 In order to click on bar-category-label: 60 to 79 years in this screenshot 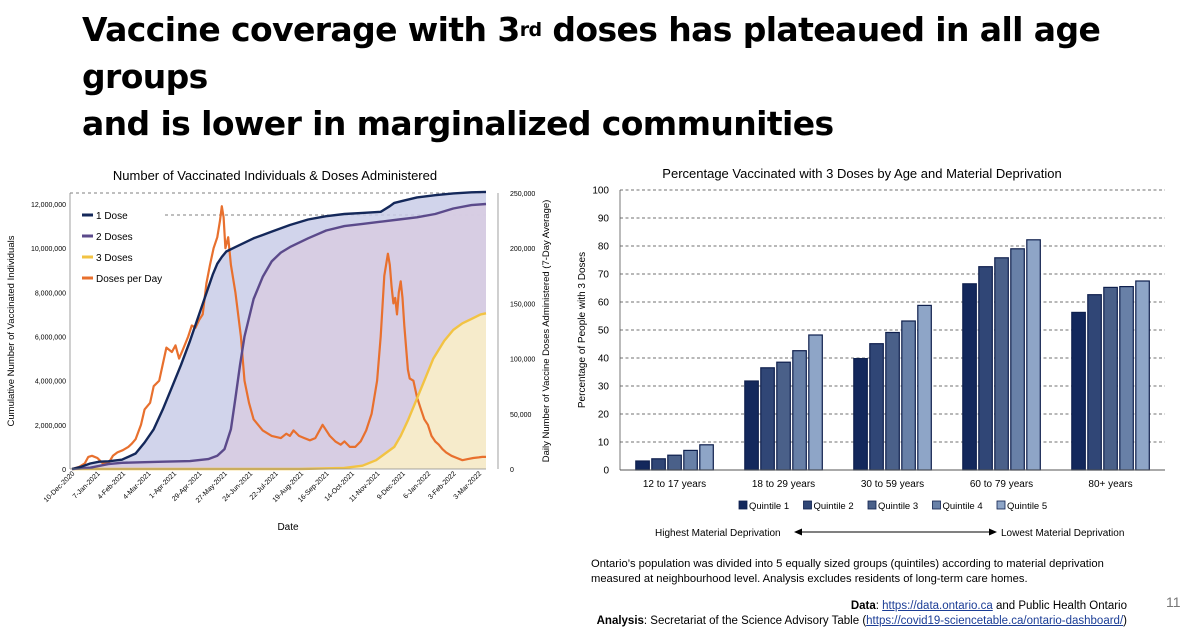, I will do `click(1001, 484)`.